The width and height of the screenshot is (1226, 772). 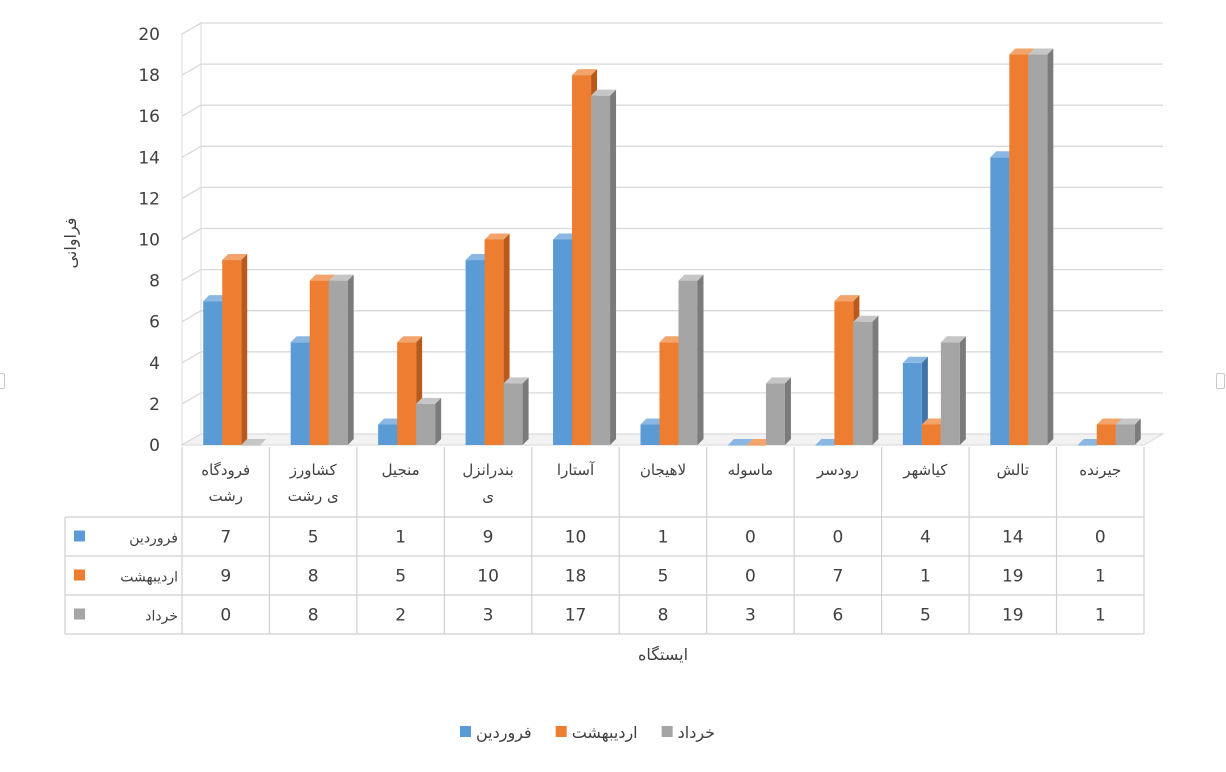 I want to click on table-cell-value: 2, so click(x=400, y=616).